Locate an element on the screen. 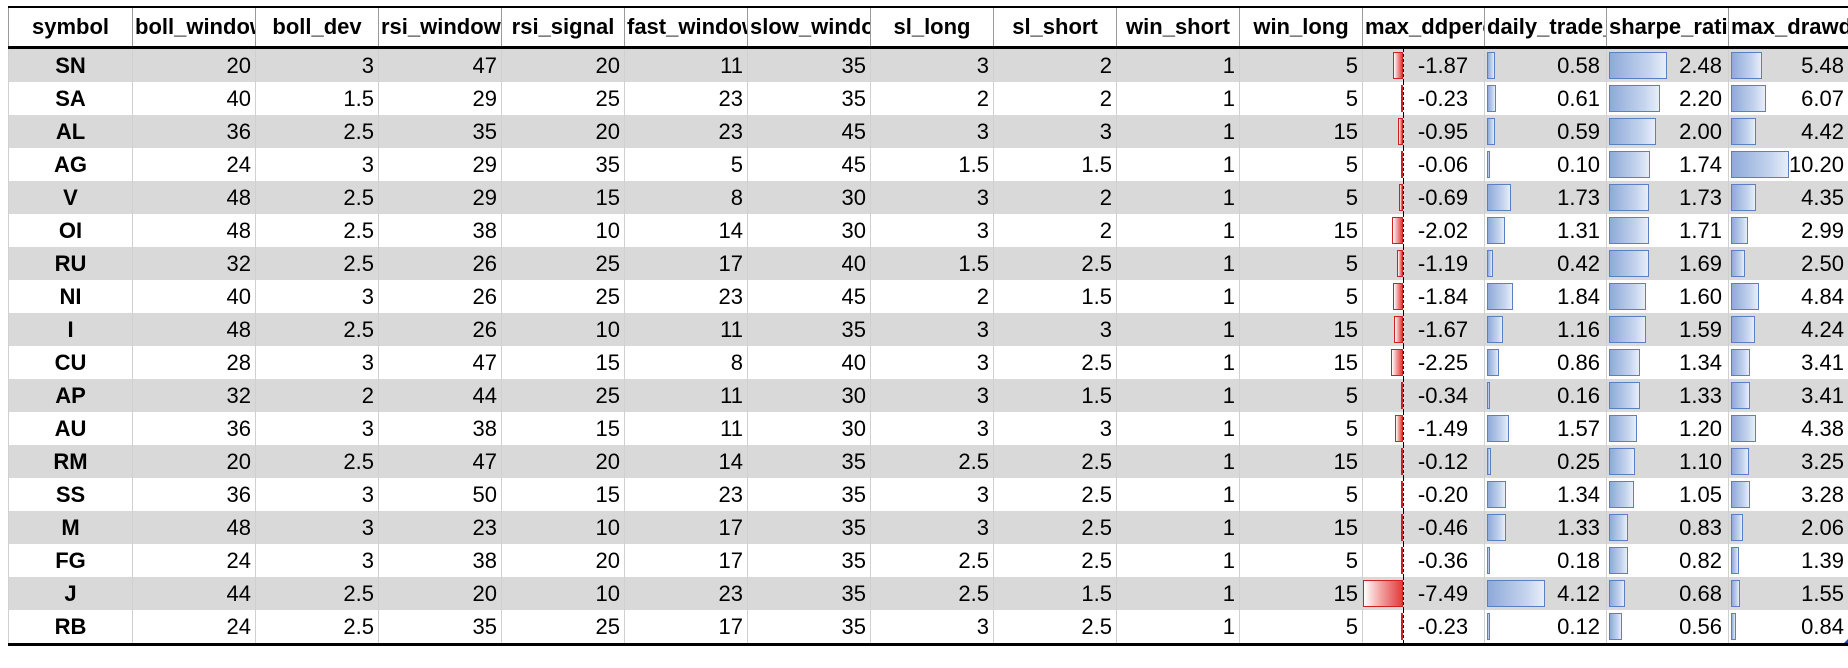 The width and height of the screenshot is (1848, 668). cell-max-drawdown-duration: 2.99 is located at coordinates (1788, 230).